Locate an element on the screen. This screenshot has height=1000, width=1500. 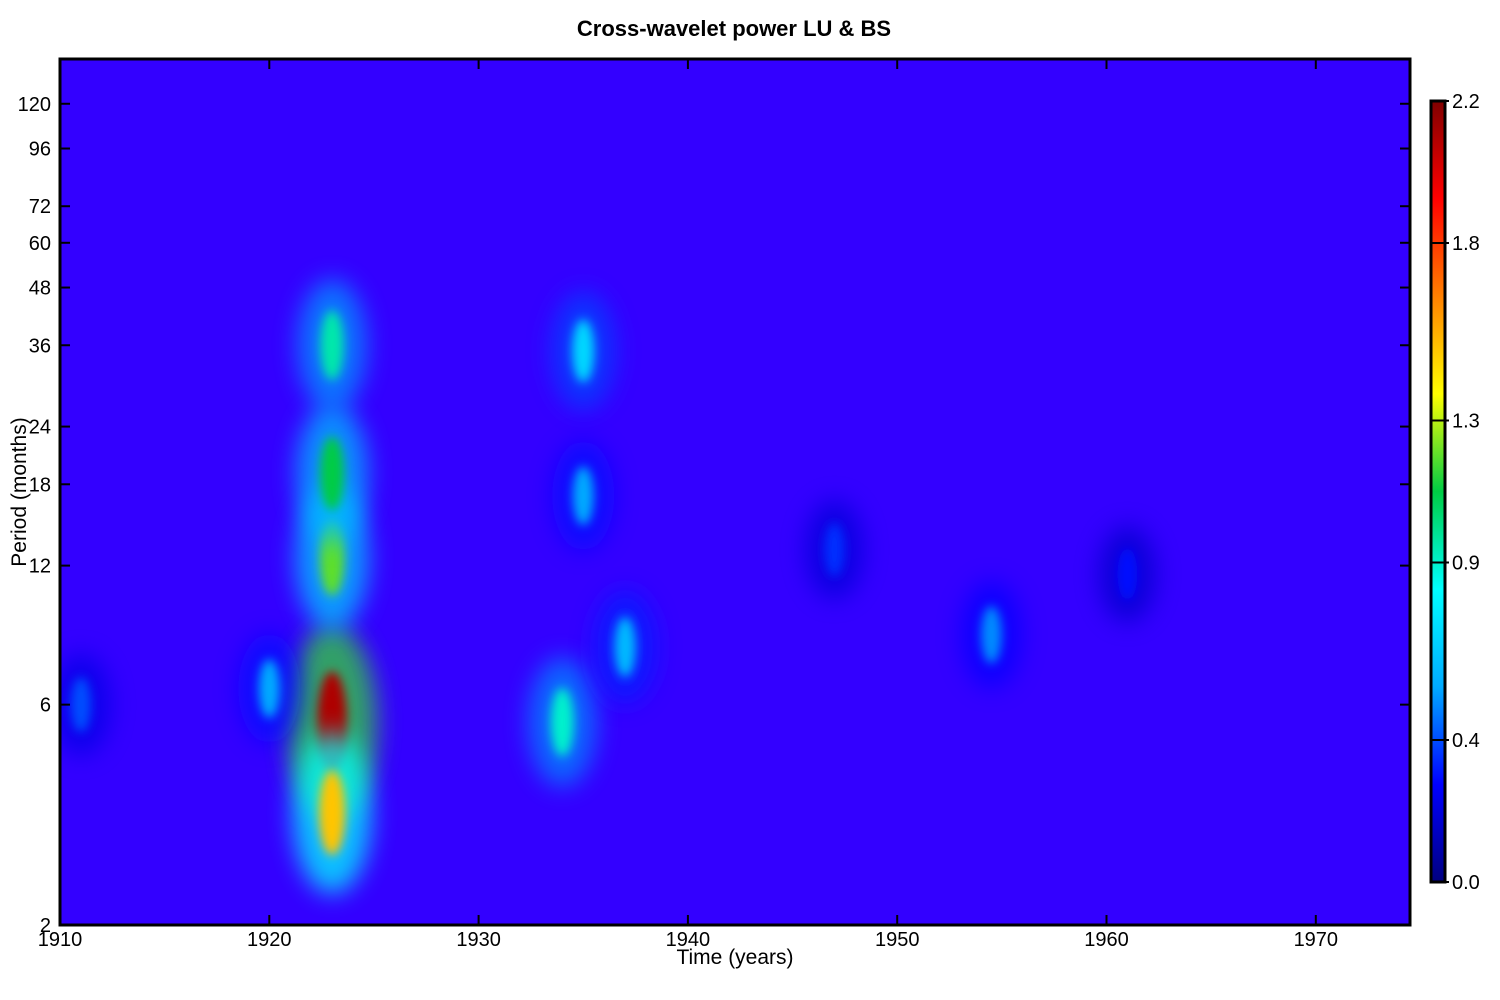
y-tick-label: 48 is located at coordinates (40, 289).